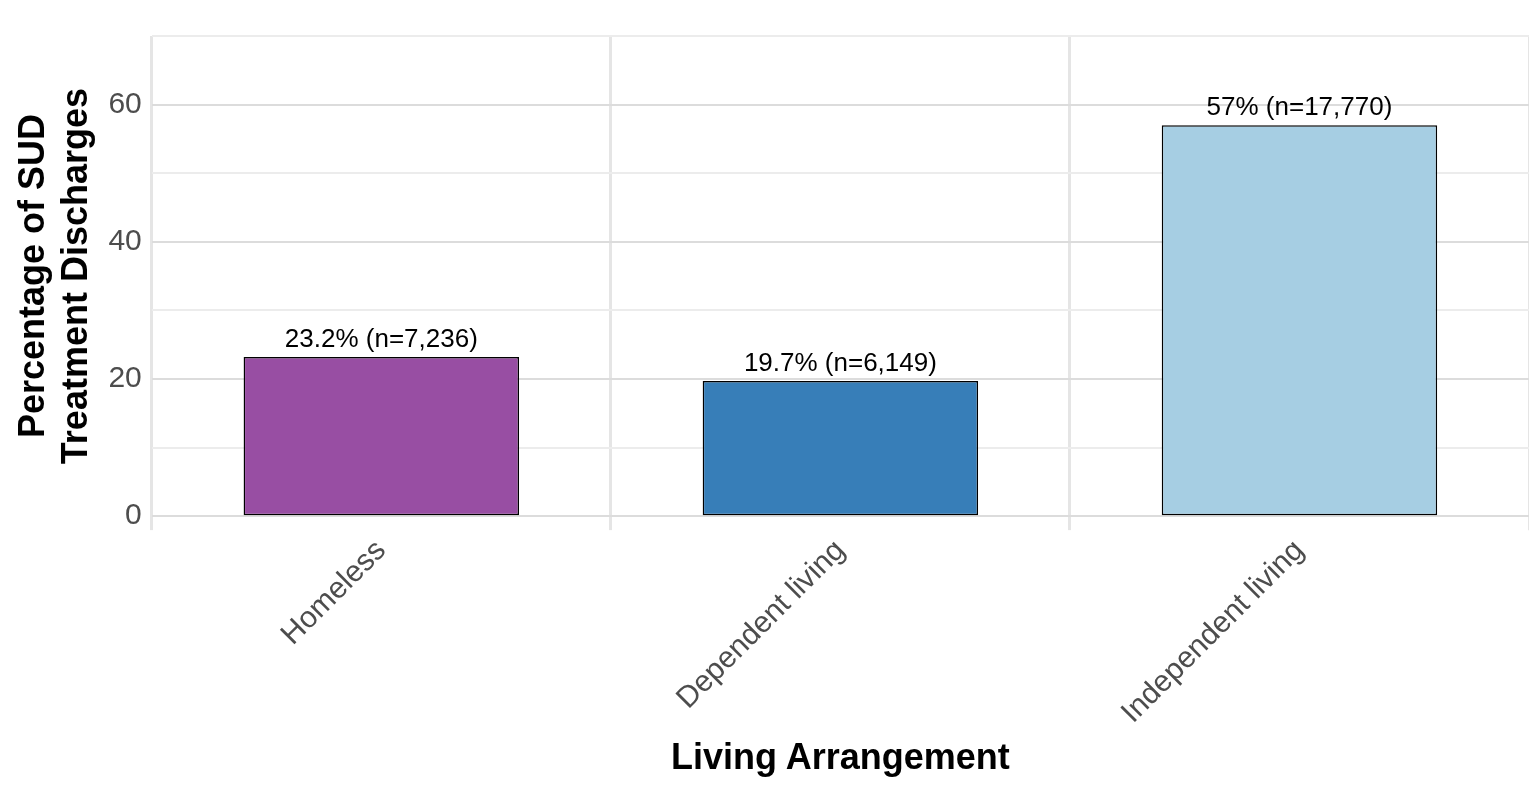  Describe the element at coordinates (133, 514) in the screenshot. I see `y-tick-label: 0` at that location.